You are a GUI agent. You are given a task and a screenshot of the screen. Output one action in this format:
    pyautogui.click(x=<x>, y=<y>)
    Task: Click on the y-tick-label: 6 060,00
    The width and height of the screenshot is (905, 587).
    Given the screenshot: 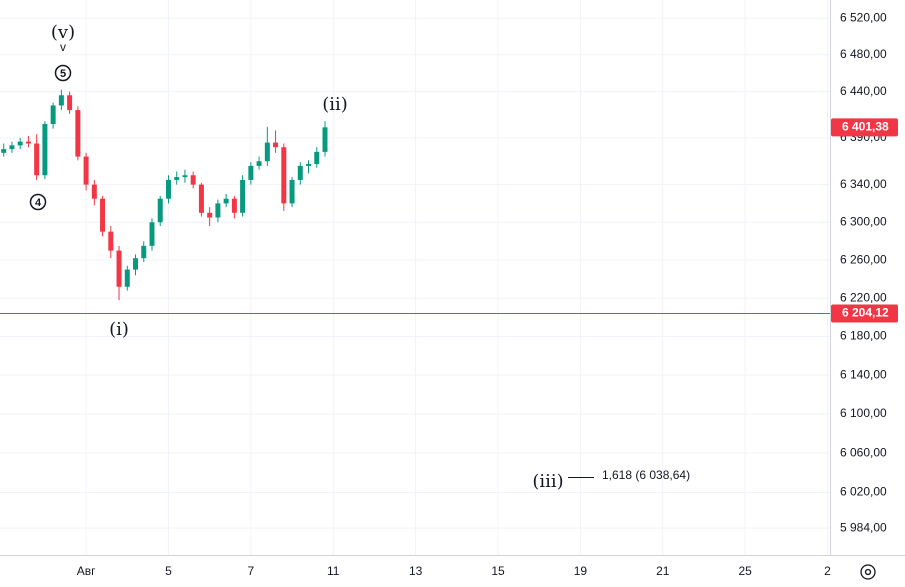 What is the action you would take?
    pyautogui.click(x=863, y=452)
    